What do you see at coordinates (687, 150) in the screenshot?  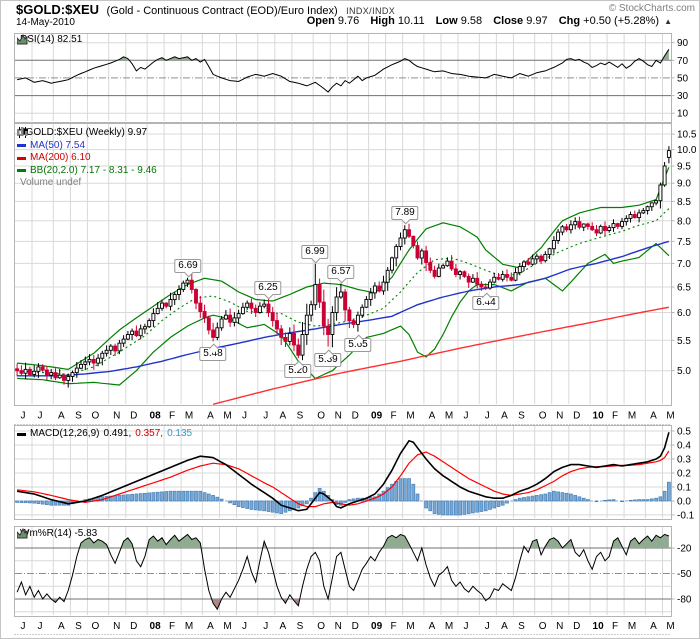 I see `svg-text: 10.0` at bounding box center [687, 150].